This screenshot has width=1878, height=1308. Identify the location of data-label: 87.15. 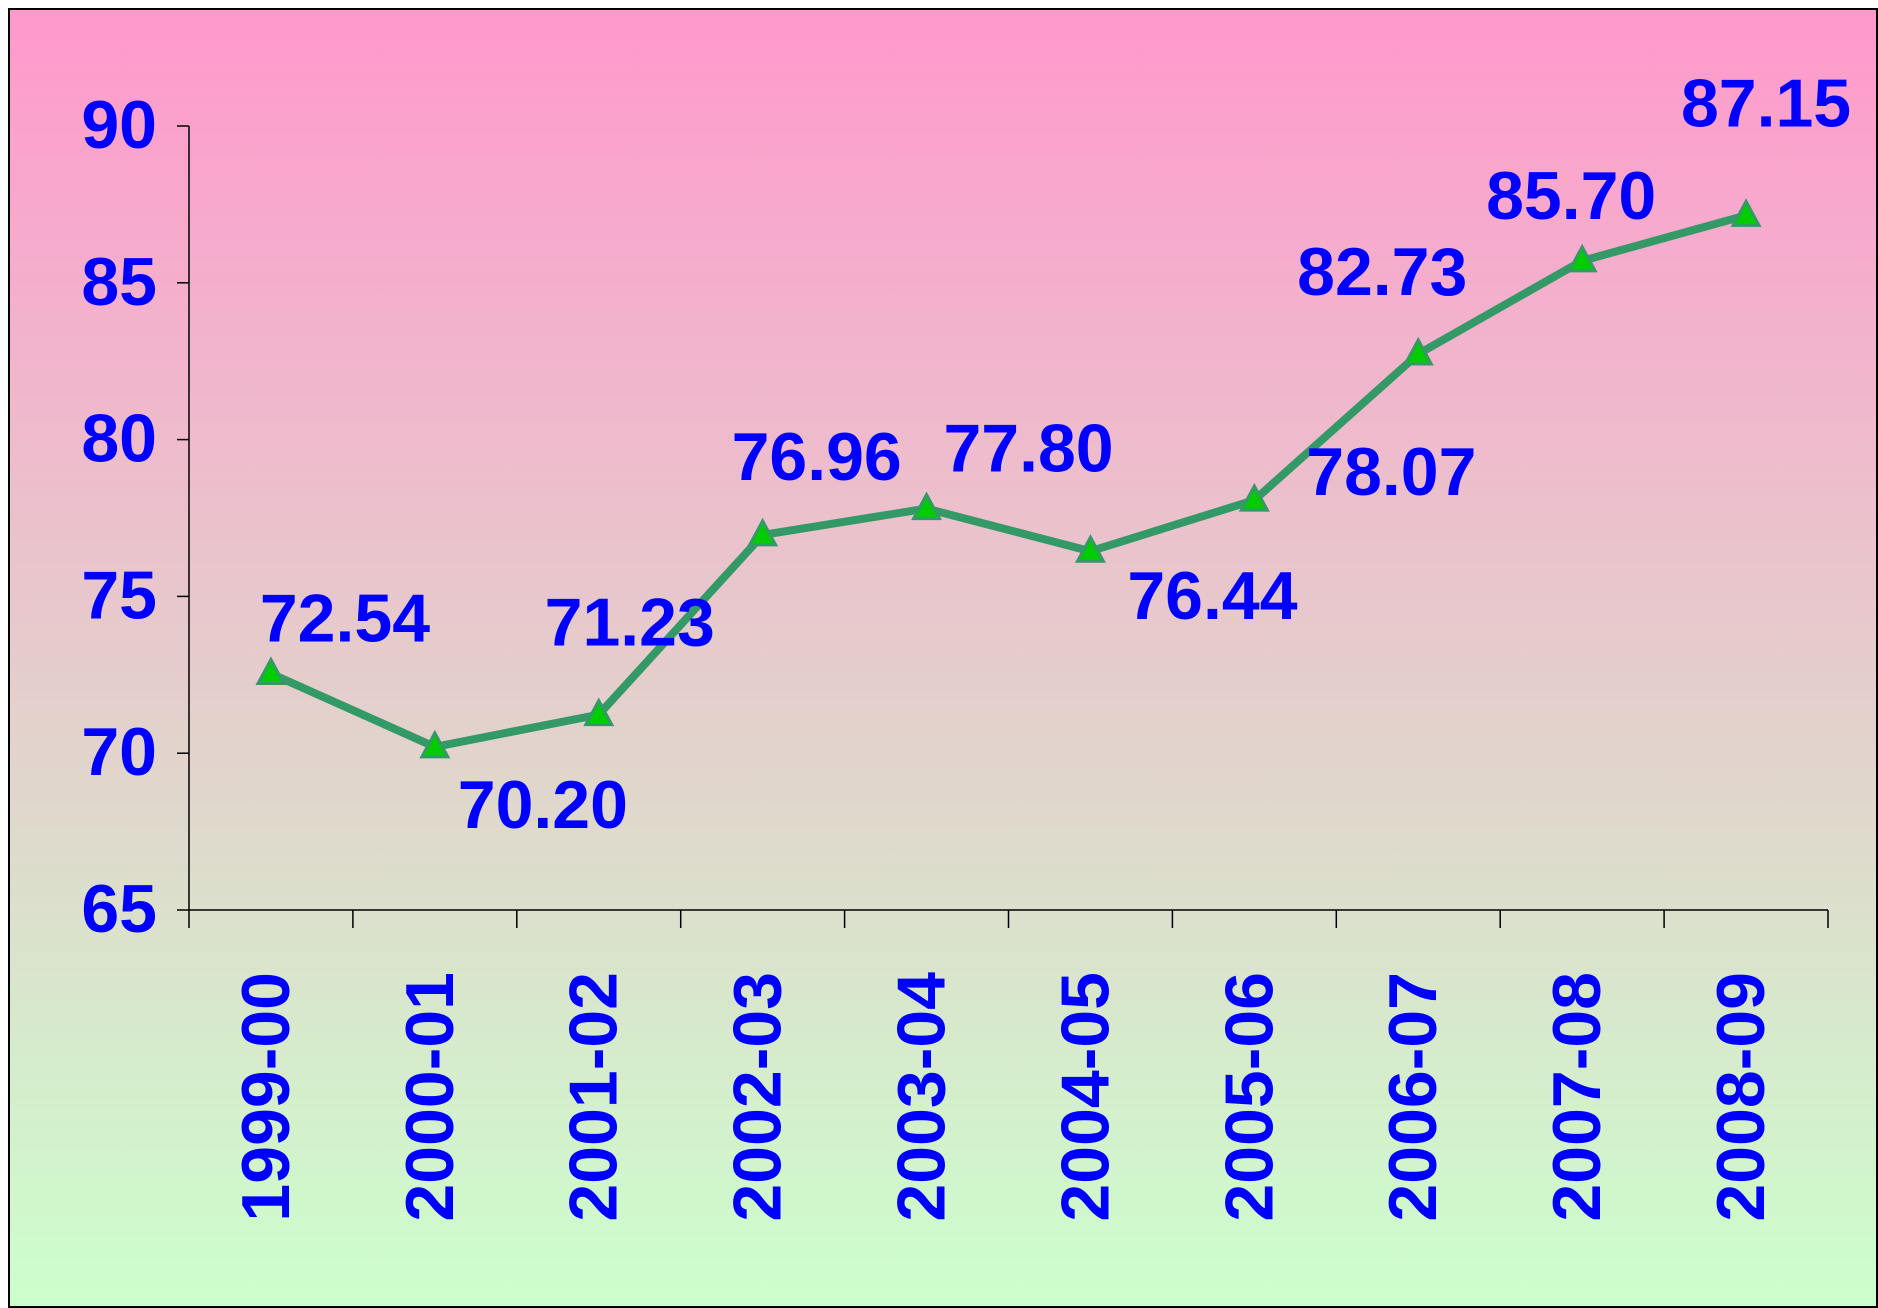
(1766, 103).